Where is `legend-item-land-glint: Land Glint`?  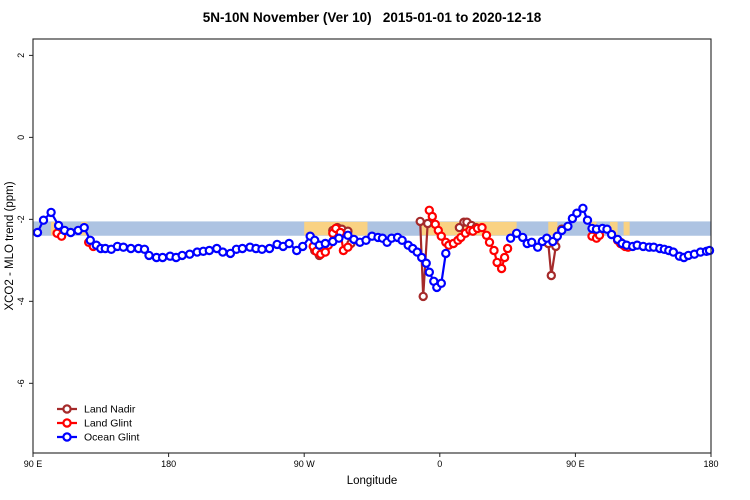
legend-item-land-glint: Land Glint is located at coordinates (94, 424).